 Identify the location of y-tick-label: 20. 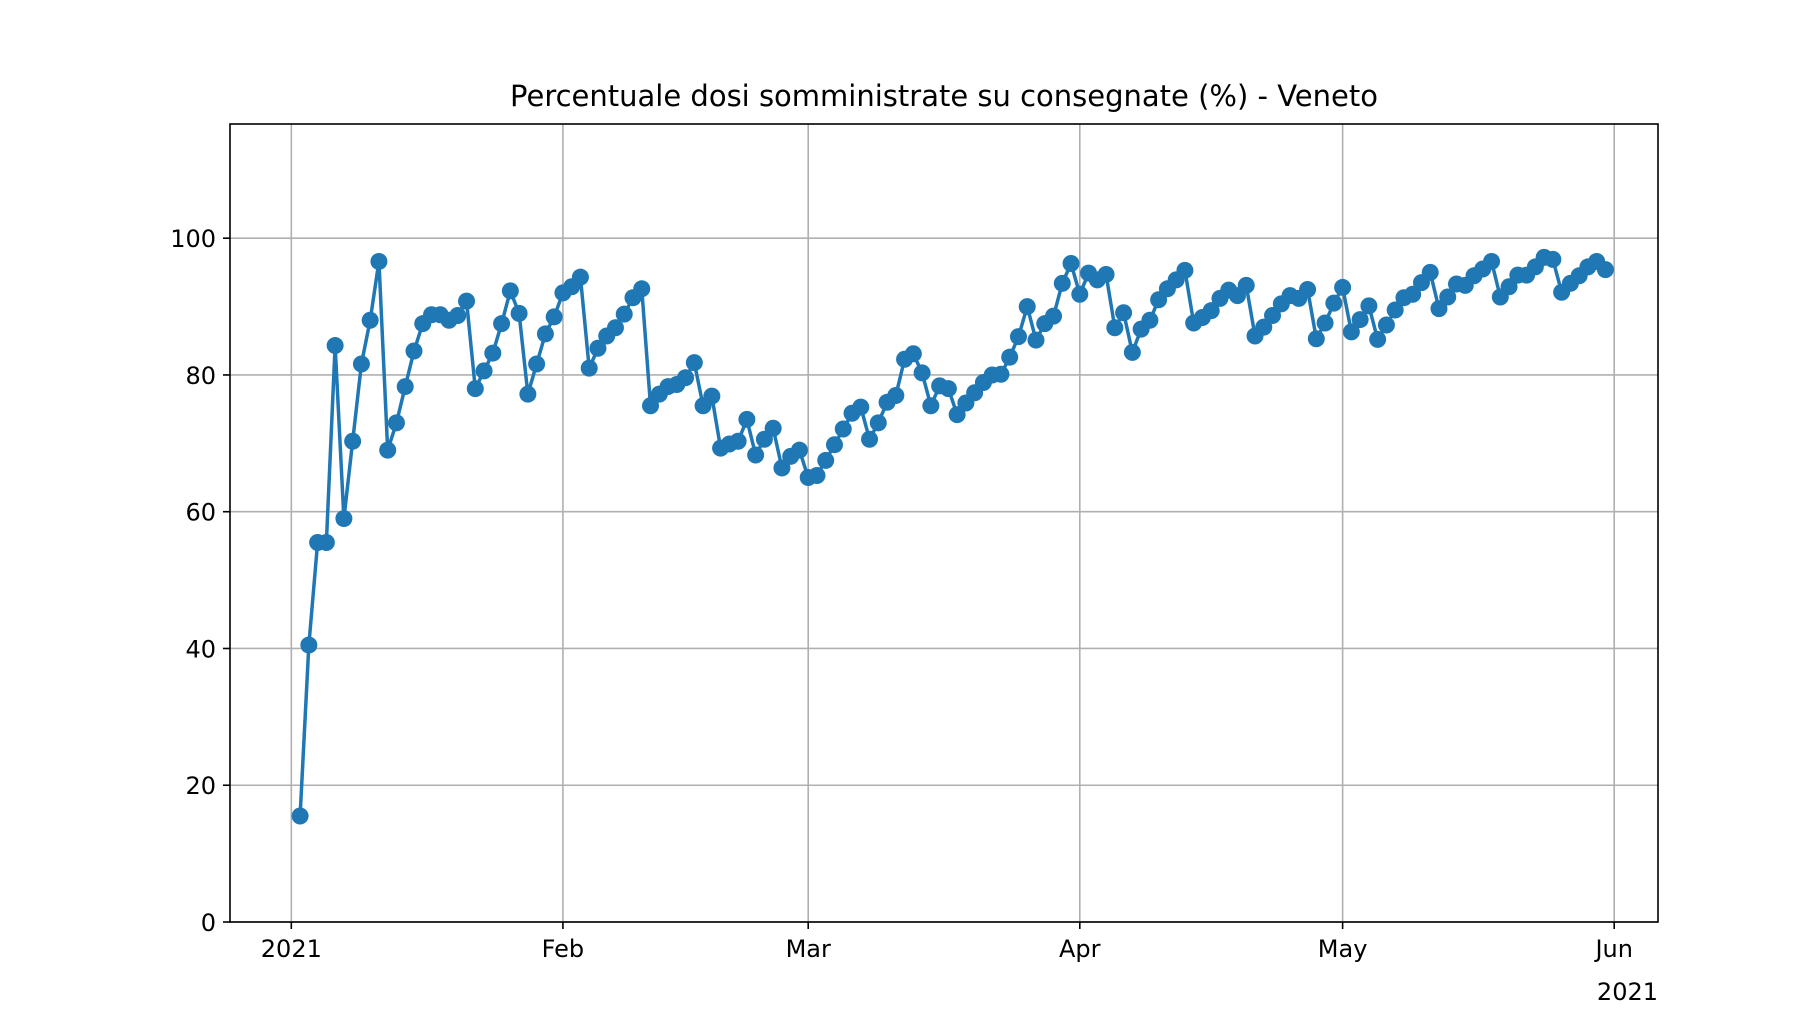
(200, 786).